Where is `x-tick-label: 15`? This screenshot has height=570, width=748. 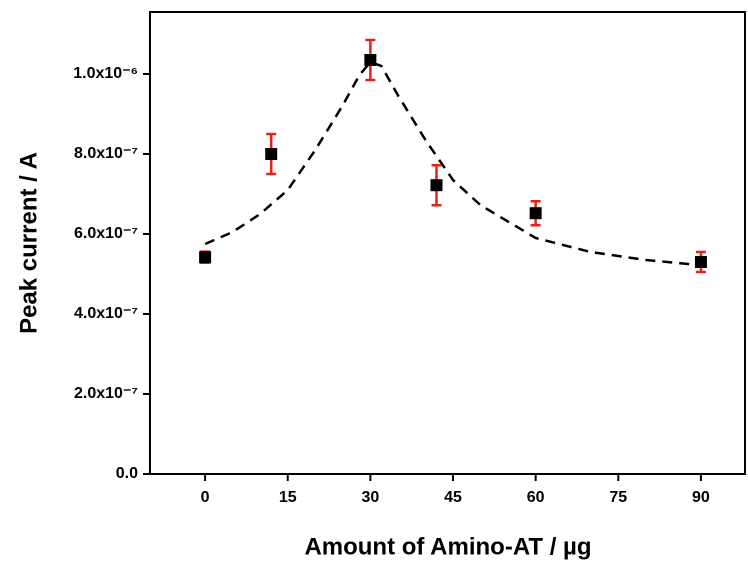
x-tick-label: 15 is located at coordinates (288, 497).